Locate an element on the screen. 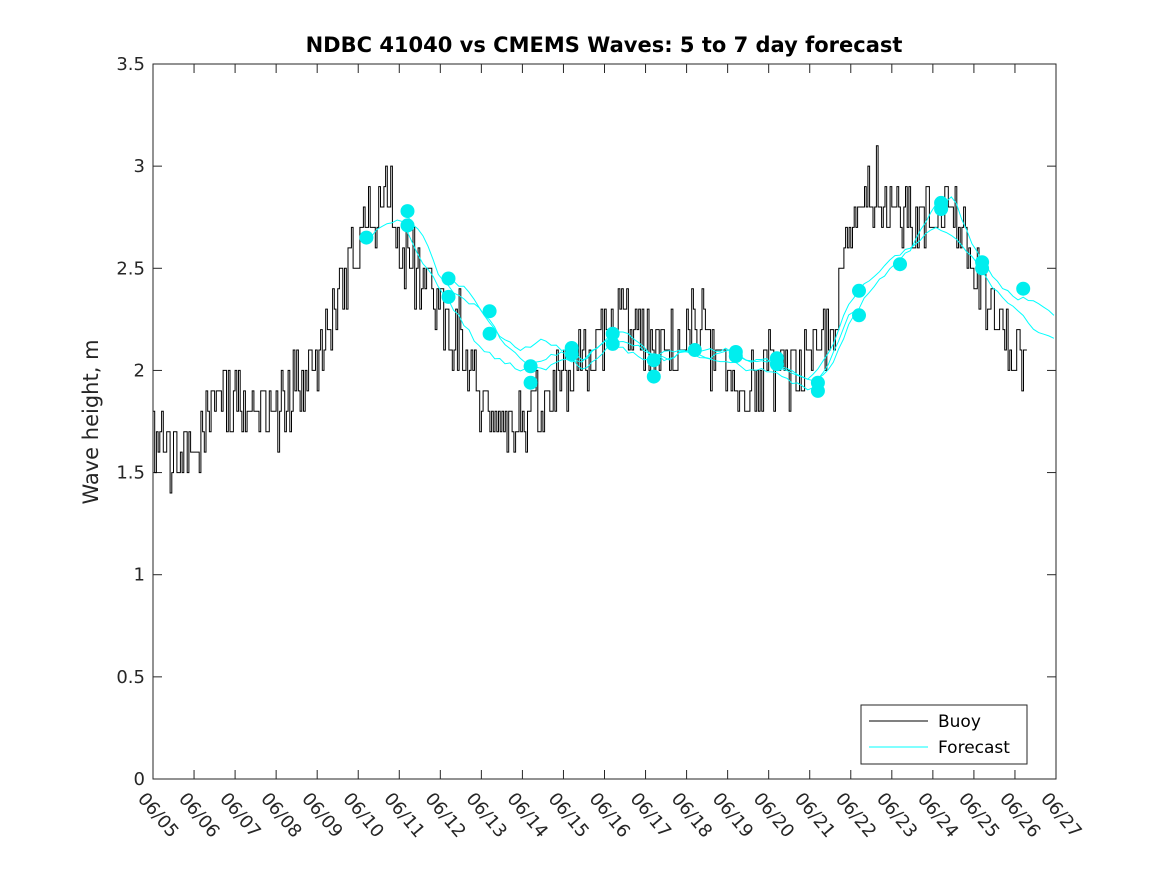  y-tick-label: 2 is located at coordinates (139, 370).